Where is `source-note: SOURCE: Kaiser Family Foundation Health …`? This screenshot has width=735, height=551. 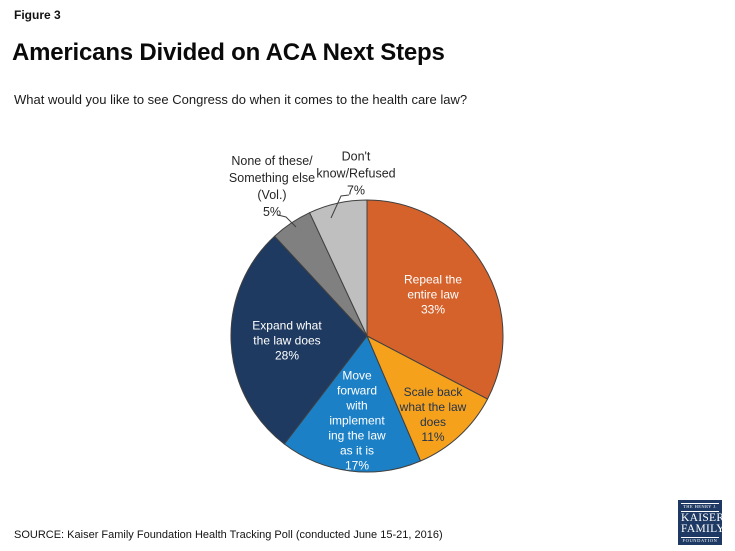
source-note: SOURCE: Kaiser Family Foundation Health … is located at coordinates (228, 535).